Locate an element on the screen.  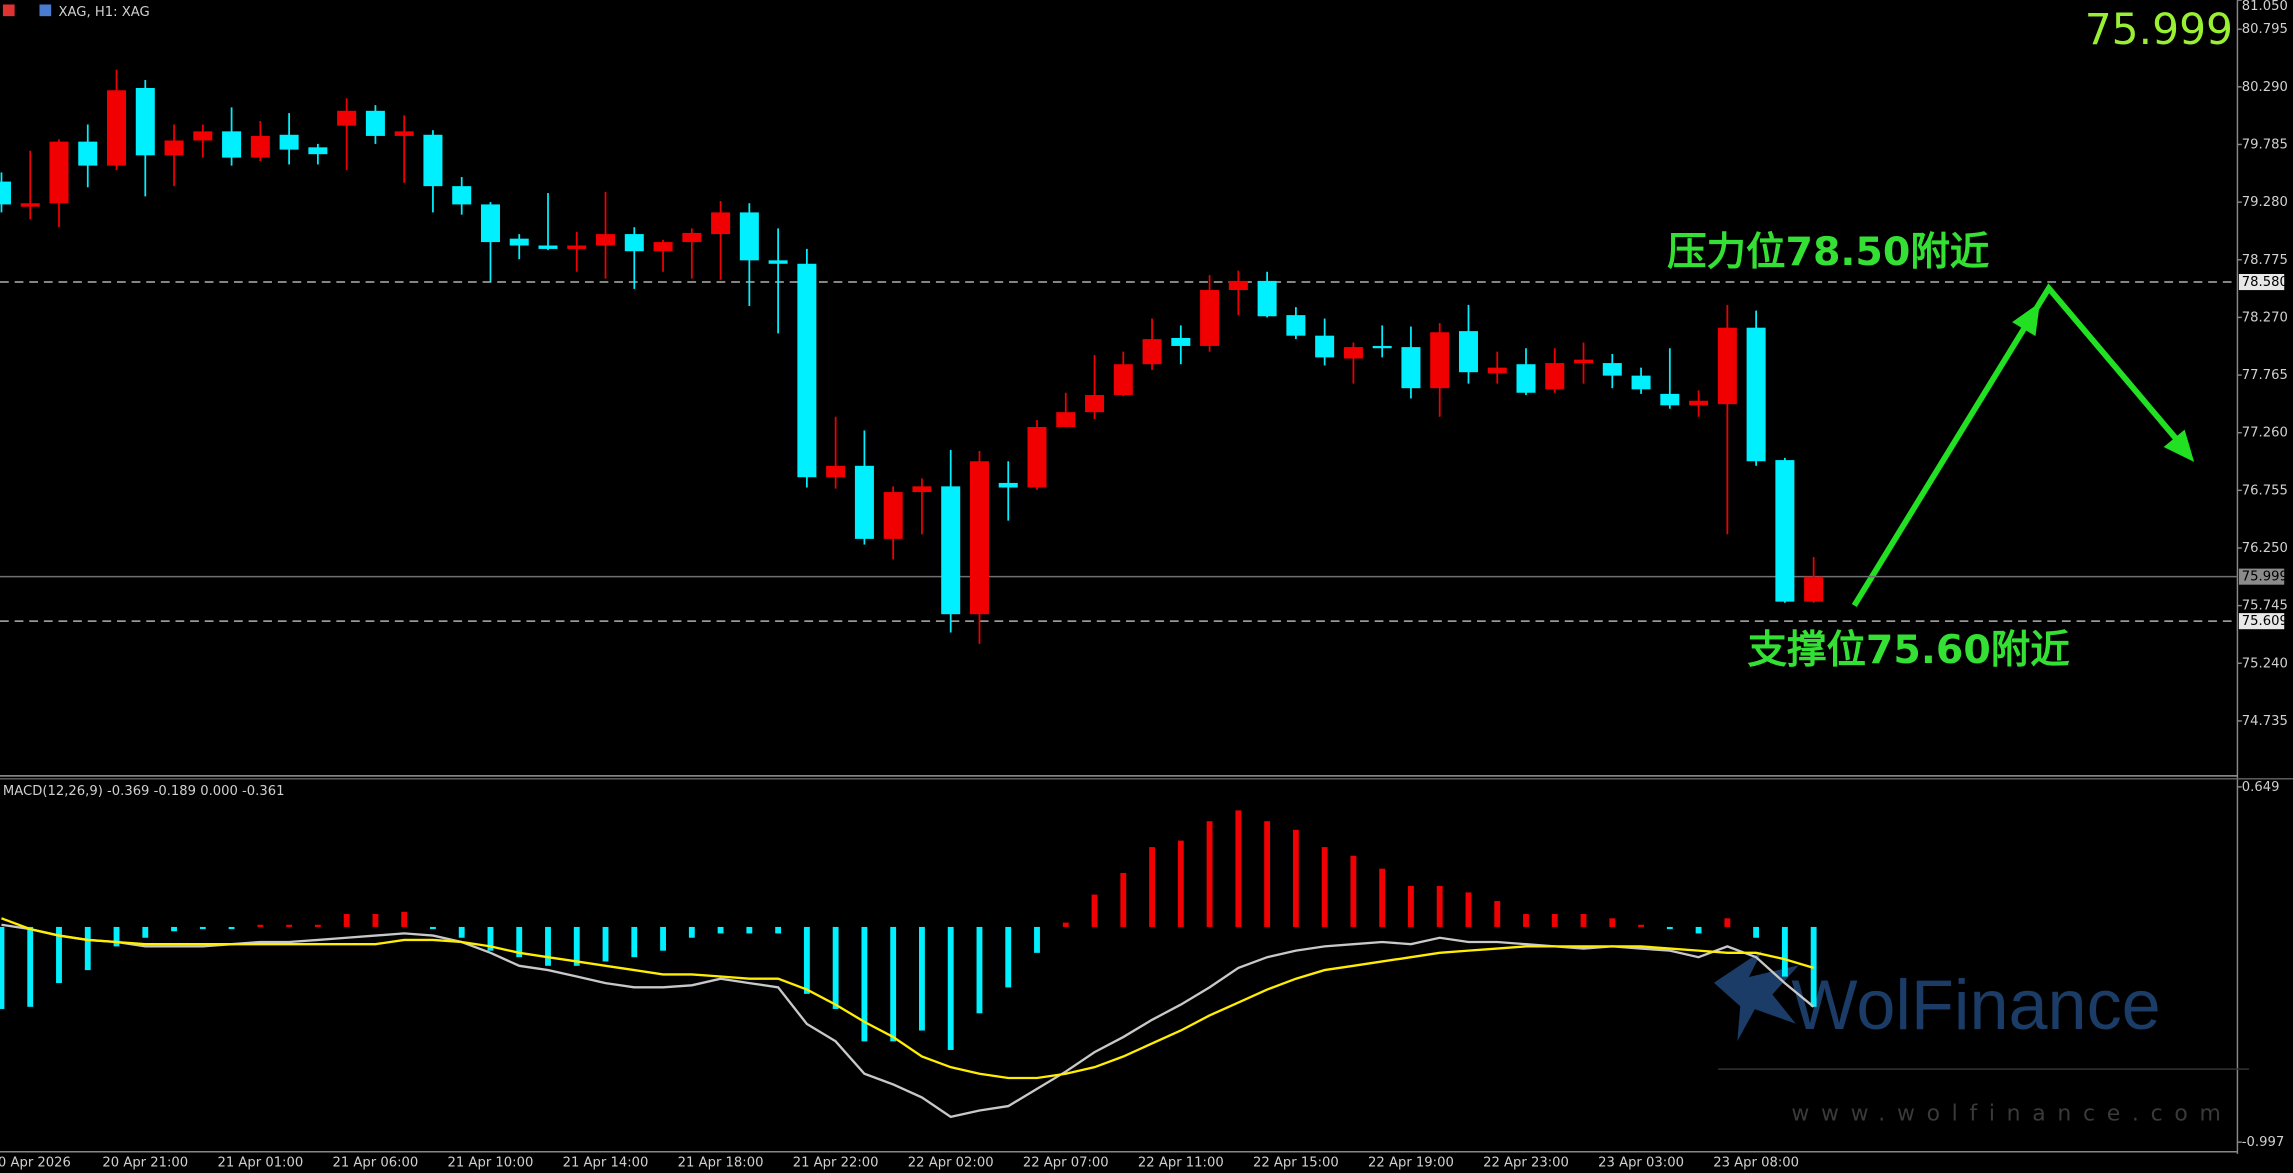
price-tag-label: 75.609 is located at coordinates (2265, 621).